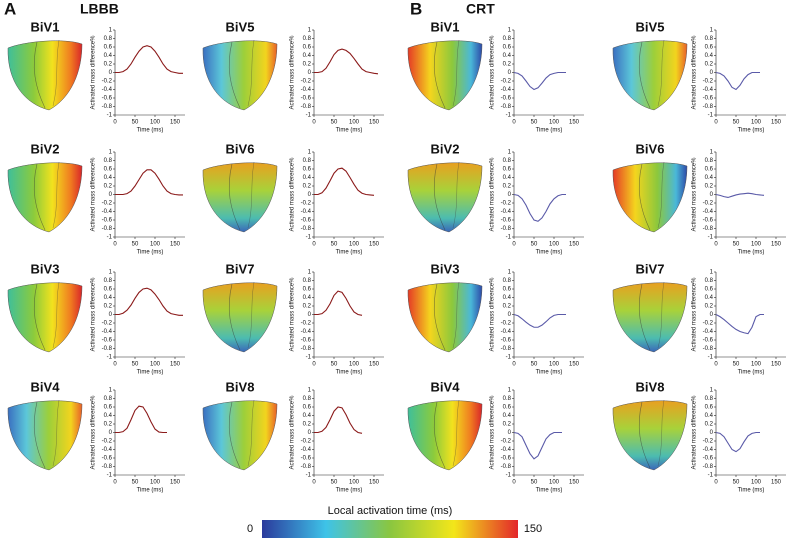 This screenshot has width=800, height=541. What do you see at coordinates (650, 26) in the screenshot?
I see `chart-title: BiV5` at bounding box center [650, 26].